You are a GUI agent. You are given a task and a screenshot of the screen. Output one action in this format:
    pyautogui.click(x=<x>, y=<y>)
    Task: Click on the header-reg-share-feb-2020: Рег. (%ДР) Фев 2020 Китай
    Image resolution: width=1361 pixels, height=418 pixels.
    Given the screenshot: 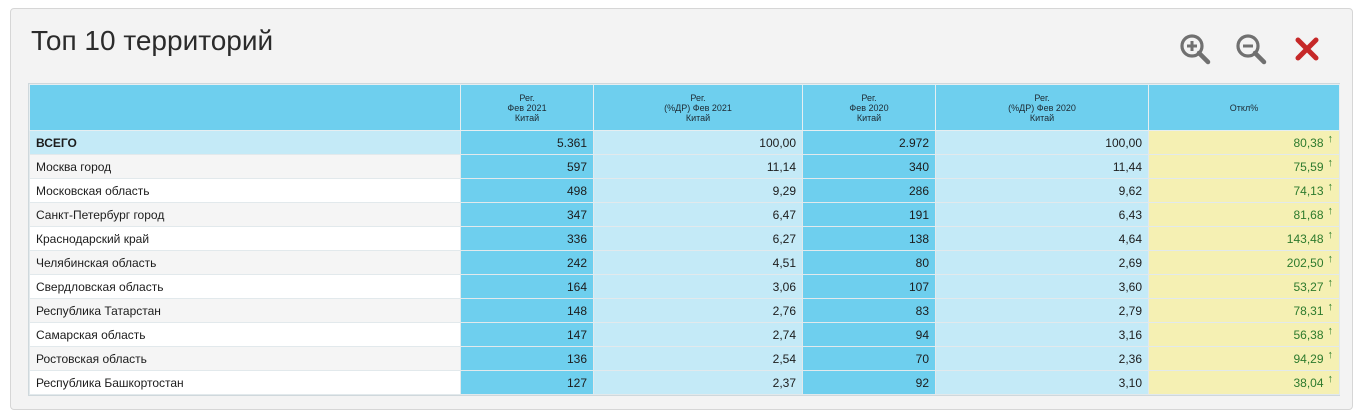 What is the action you would take?
    pyautogui.click(x=1042, y=107)
    